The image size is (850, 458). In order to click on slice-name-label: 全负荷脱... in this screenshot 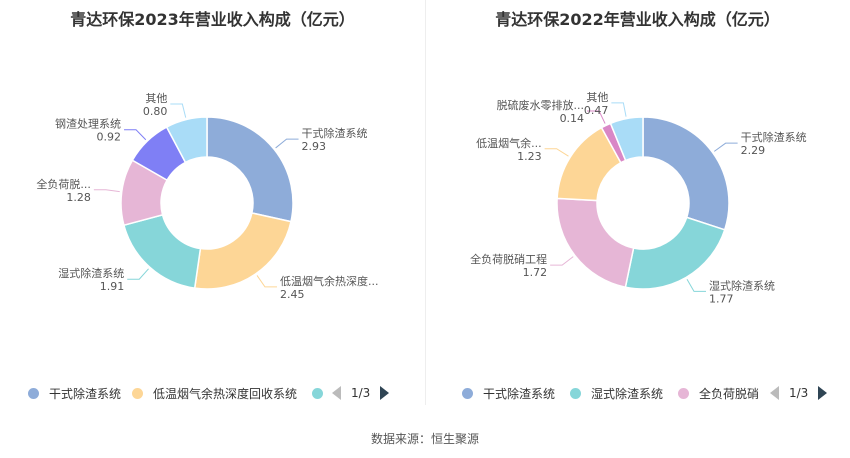, I will do `click(63, 184)`.